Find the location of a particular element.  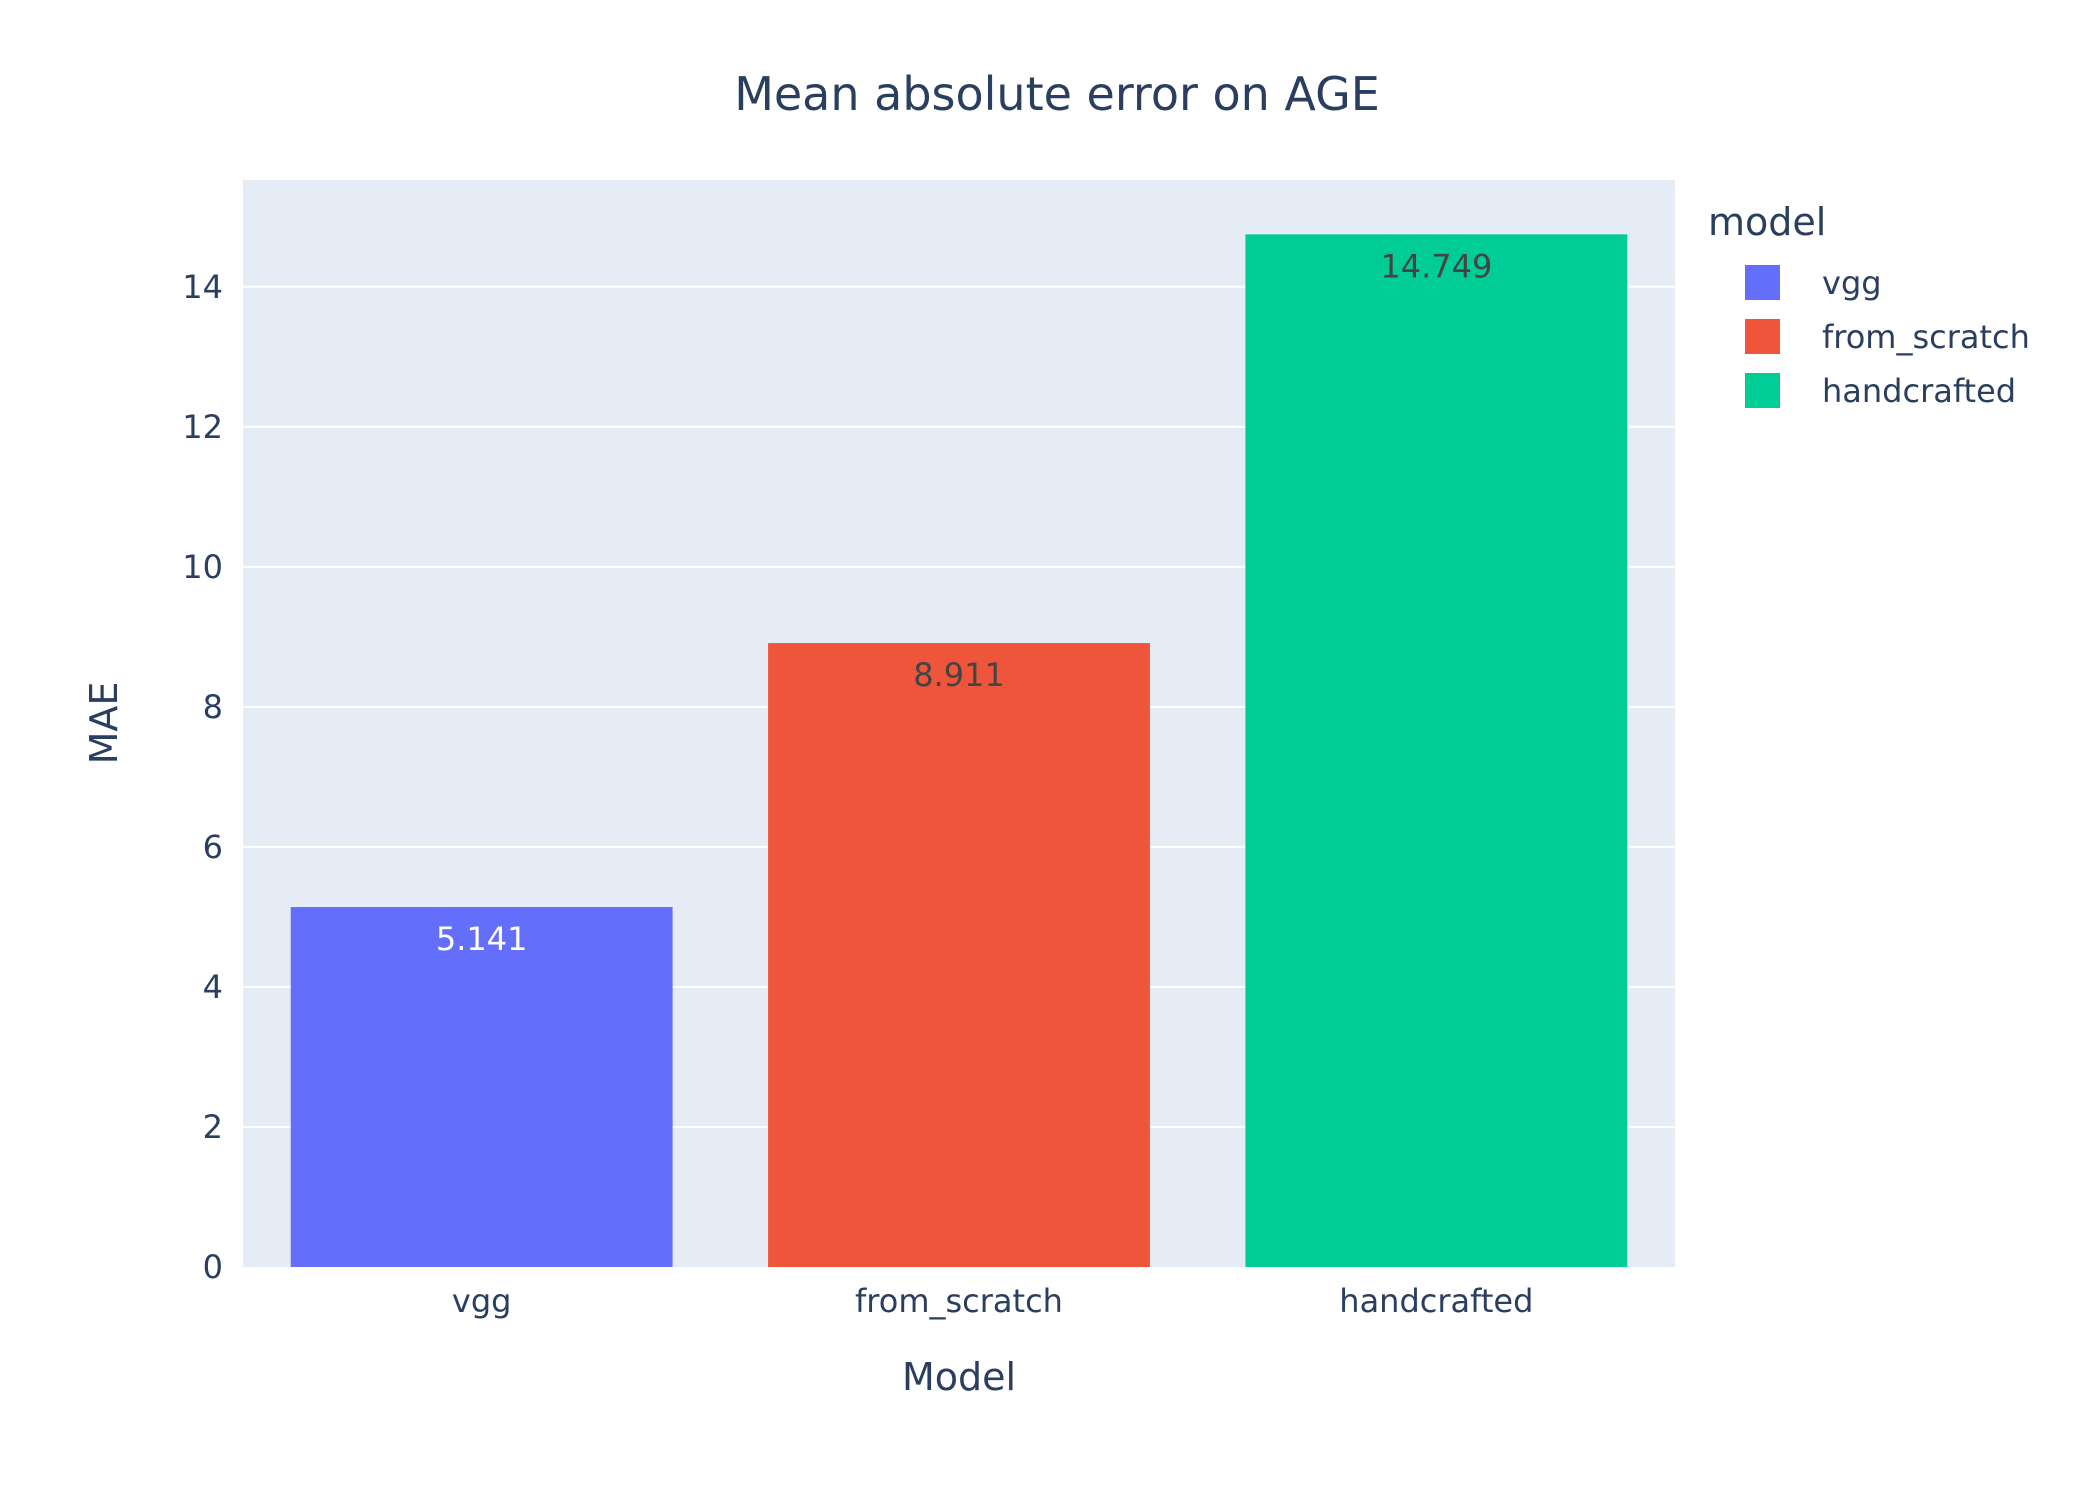

x-tick-label-from_scratch: from_scratch is located at coordinates (959, 1301).